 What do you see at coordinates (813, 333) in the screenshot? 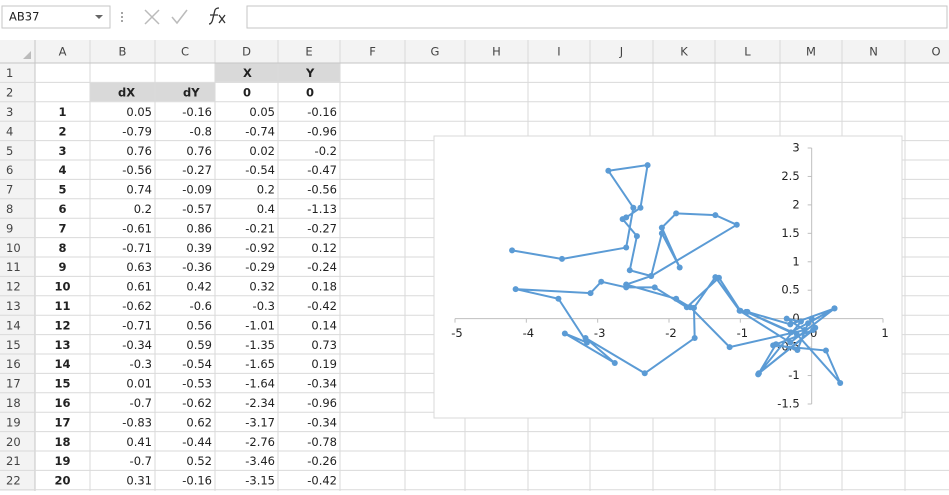
I see `x-tick-label: 0` at bounding box center [813, 333].